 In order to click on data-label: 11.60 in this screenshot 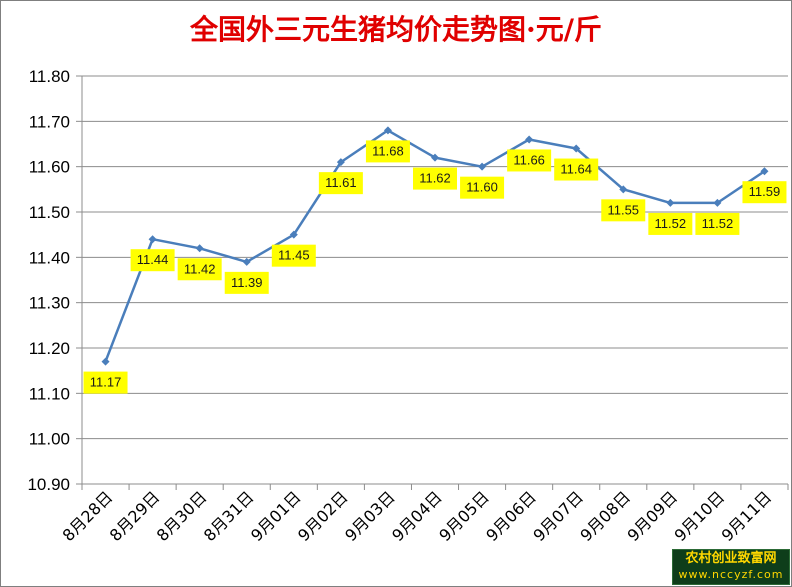, I will do `click(482, 187)`.